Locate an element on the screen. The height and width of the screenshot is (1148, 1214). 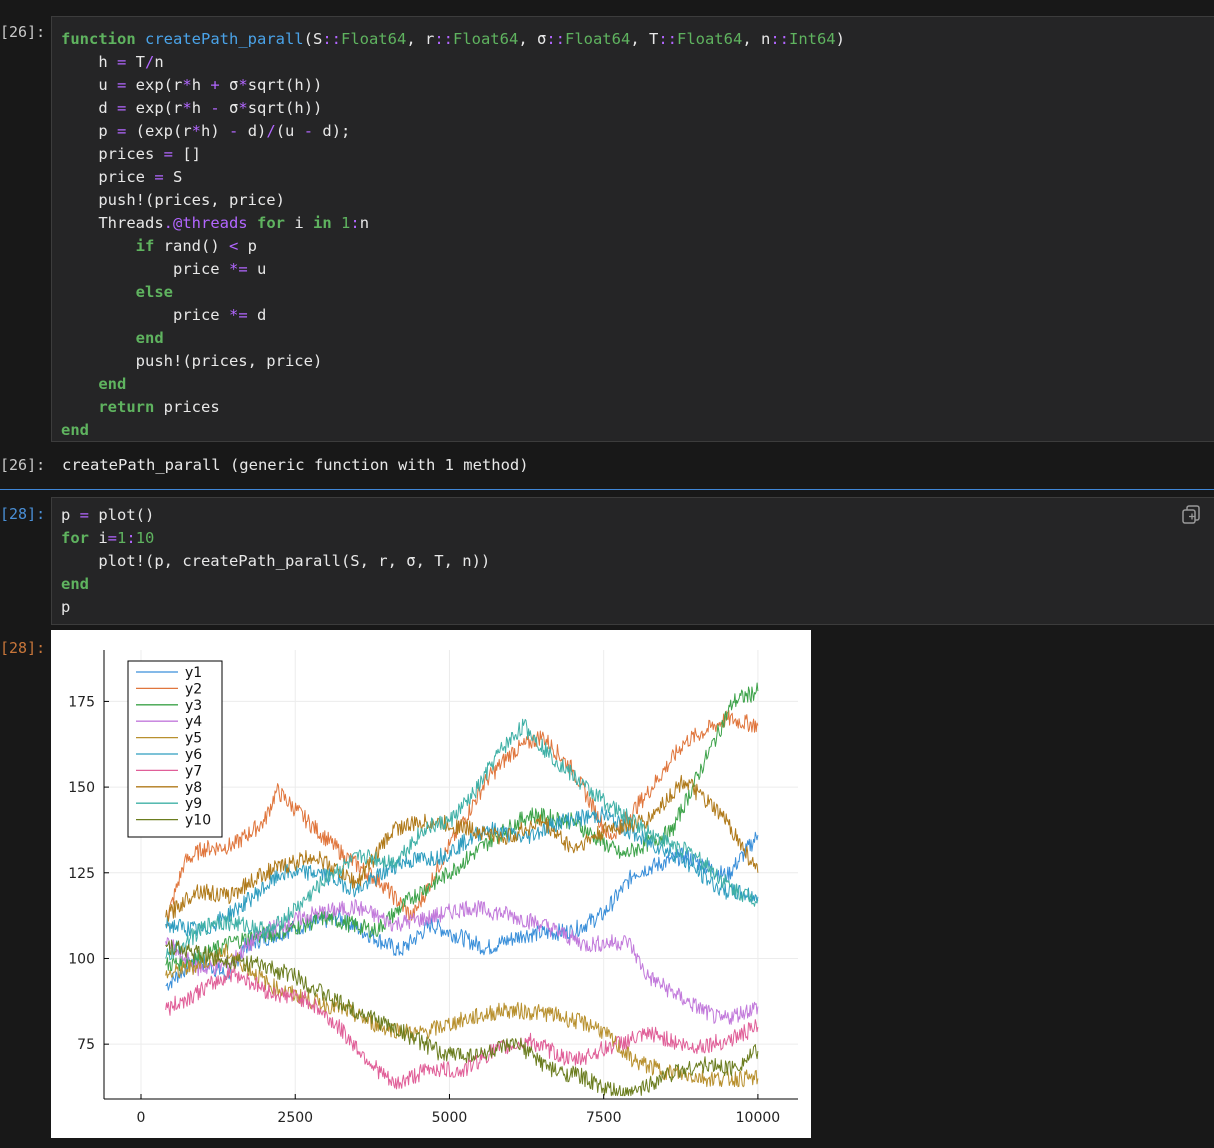
code-token: 1 is located at coordinates (346, 223).